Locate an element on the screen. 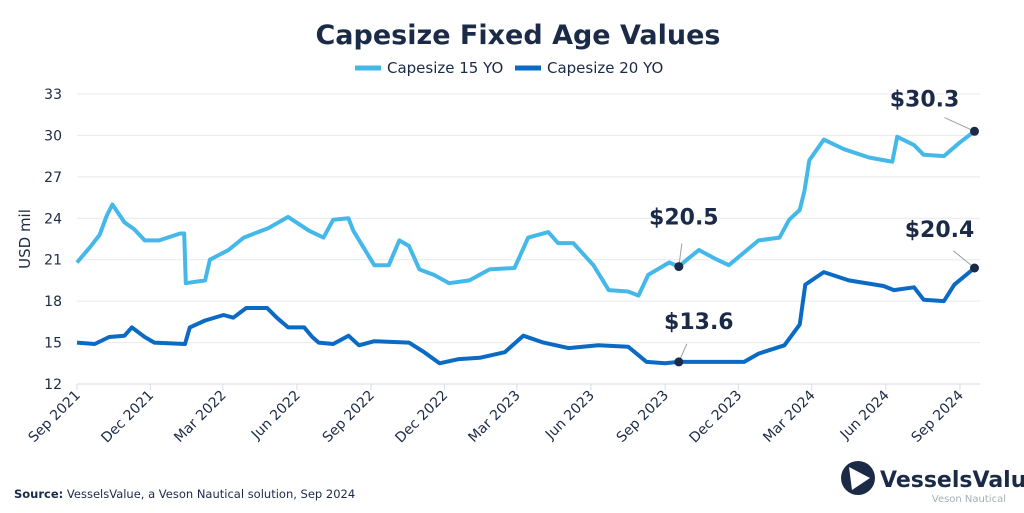 Image resolution: width=1024 pixels, height=513 pixels. vesselsvalue-logo: VesselsValue Veson Nautical is located at coordinates (932, 483).